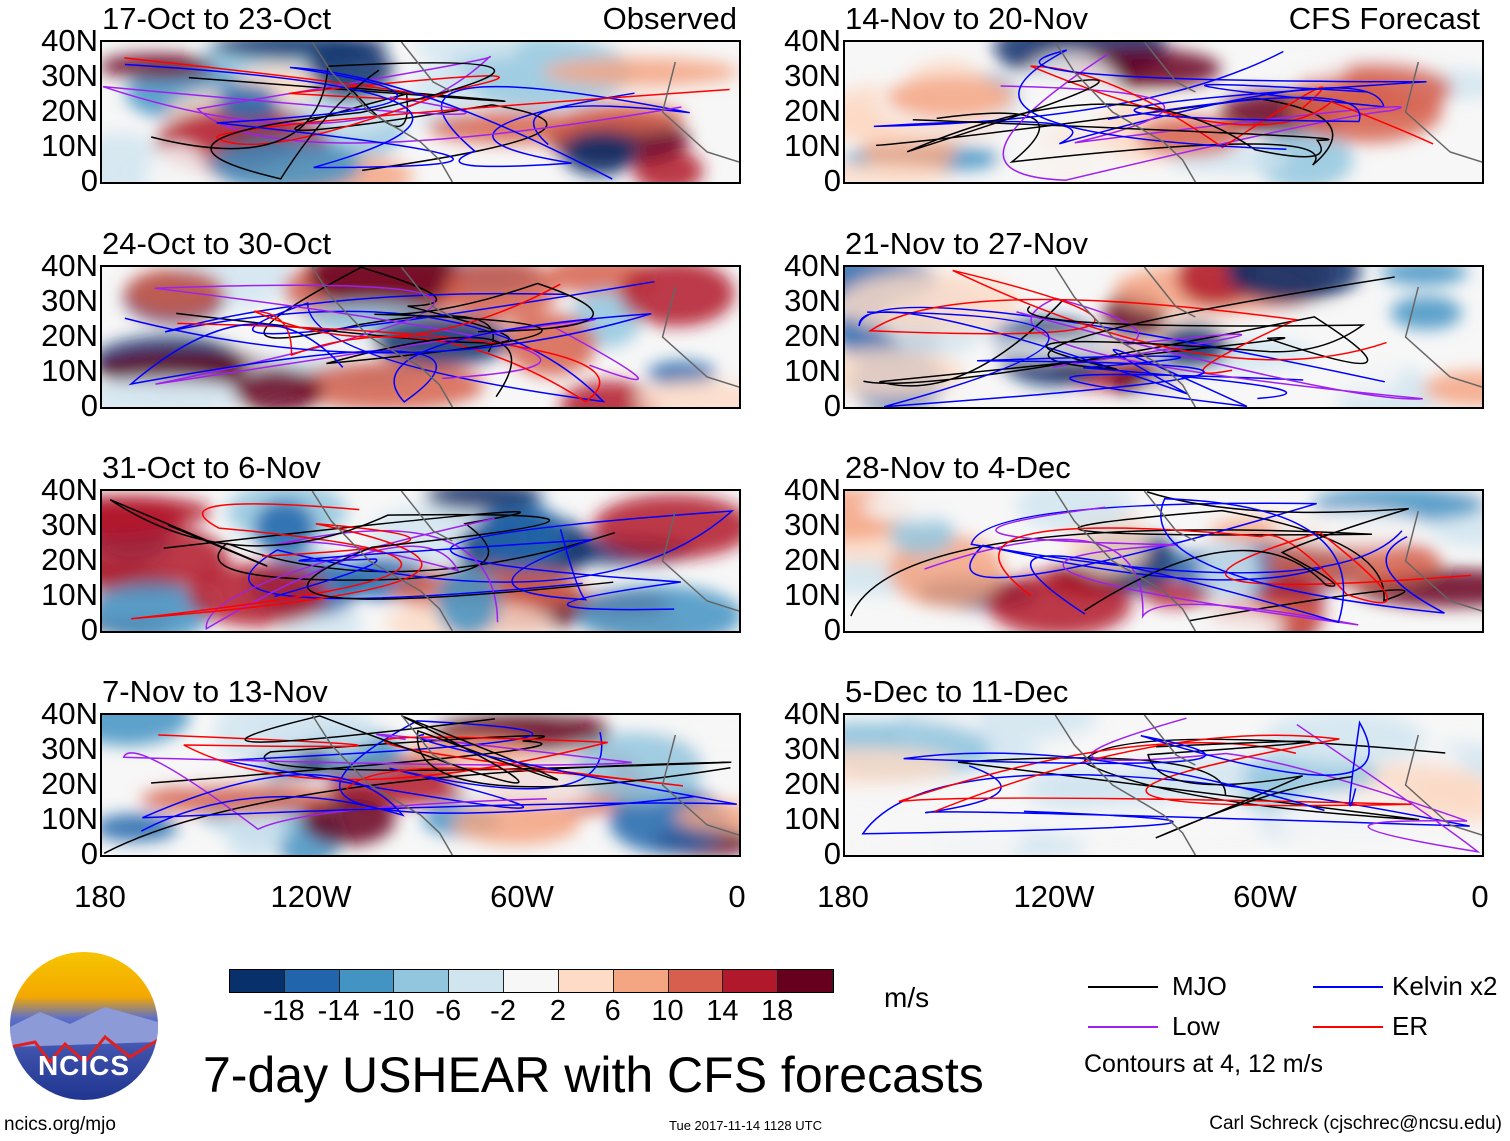  Describe the element at coordinates (217, 243) in the screenshot. I see `panel-title: 24-Oct to 30-Oct` at that location.